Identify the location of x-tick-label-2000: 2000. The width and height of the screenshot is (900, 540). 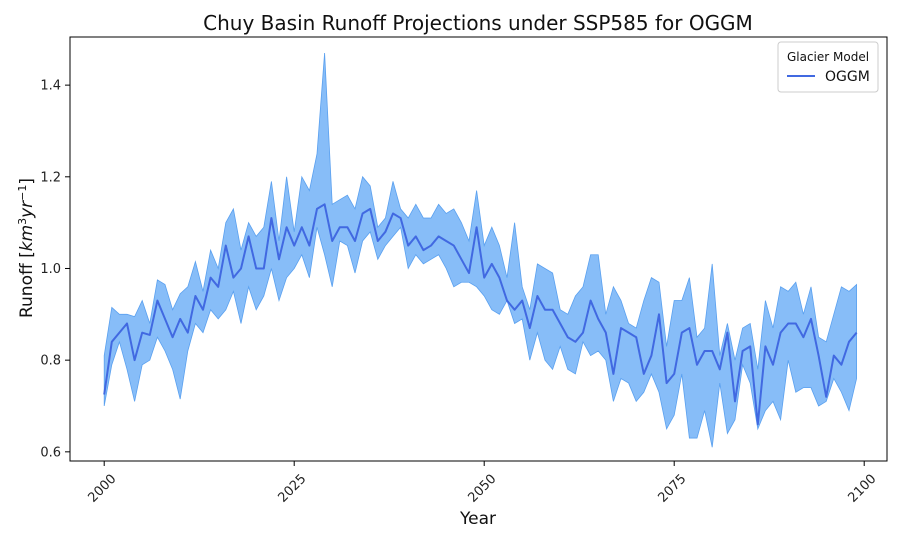
(102, 489).